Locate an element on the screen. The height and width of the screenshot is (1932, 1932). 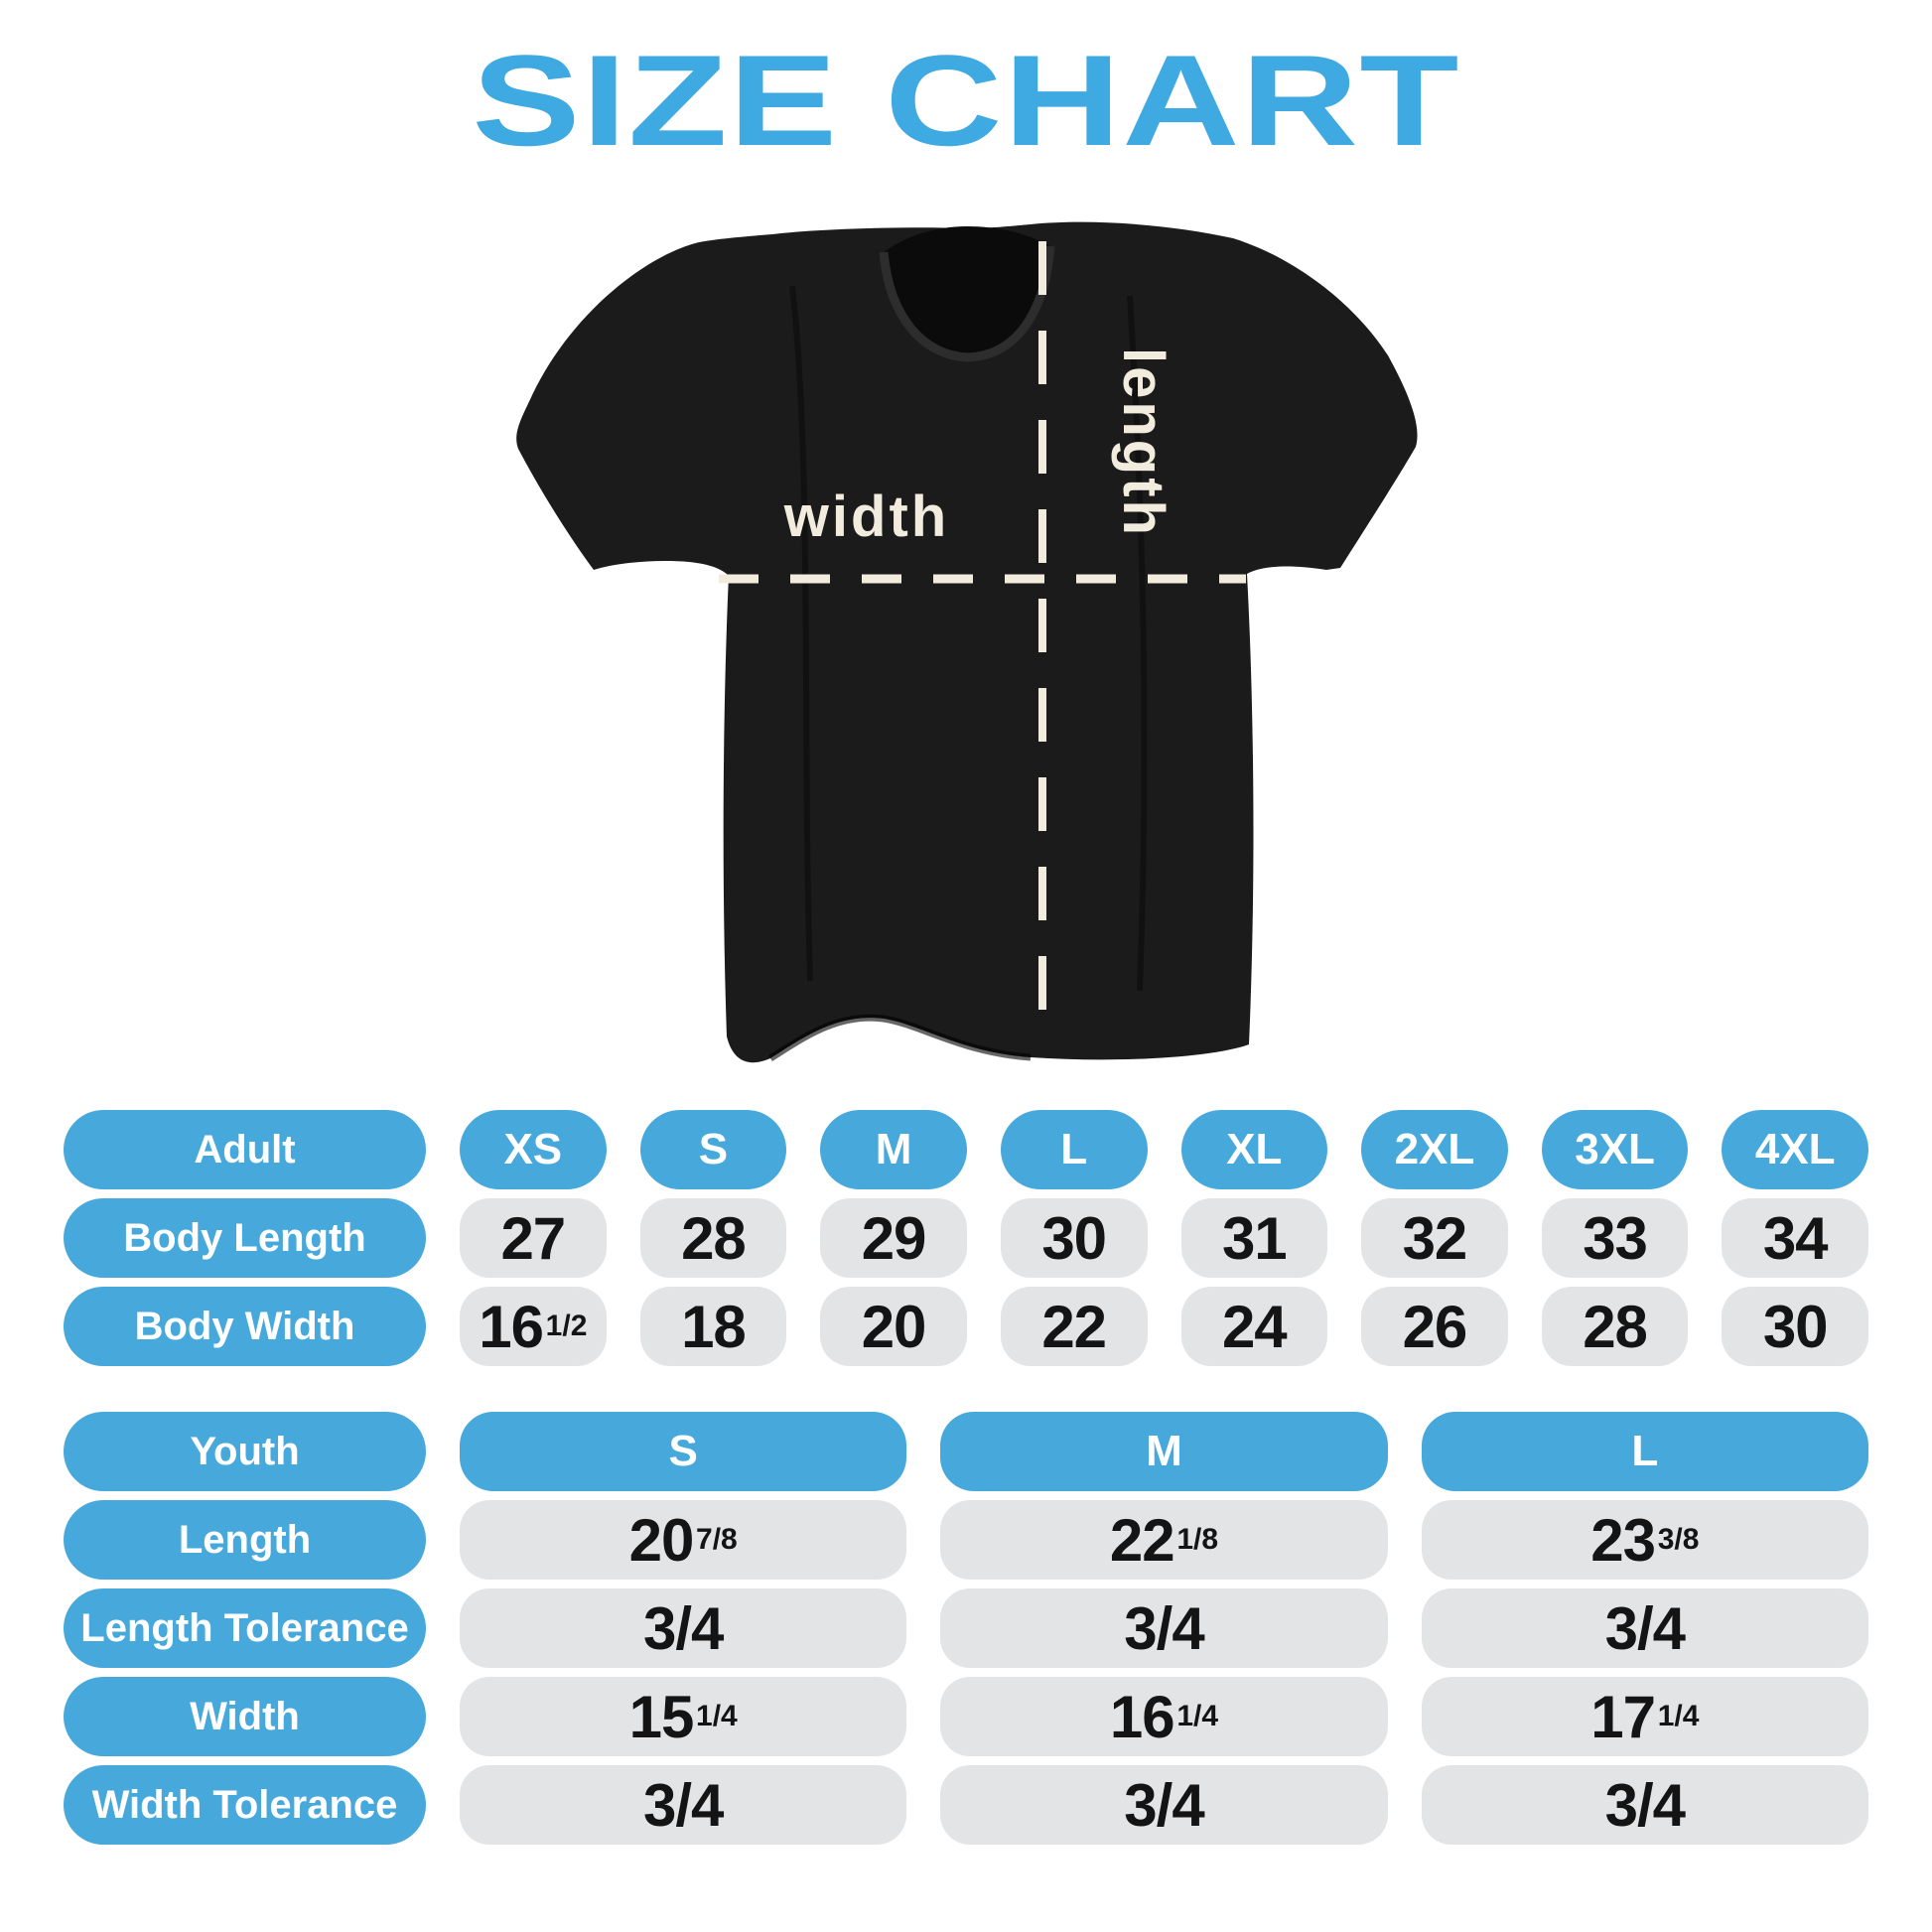
adult-size-table-group-label: Adult is located at coordinates (245, 1149).